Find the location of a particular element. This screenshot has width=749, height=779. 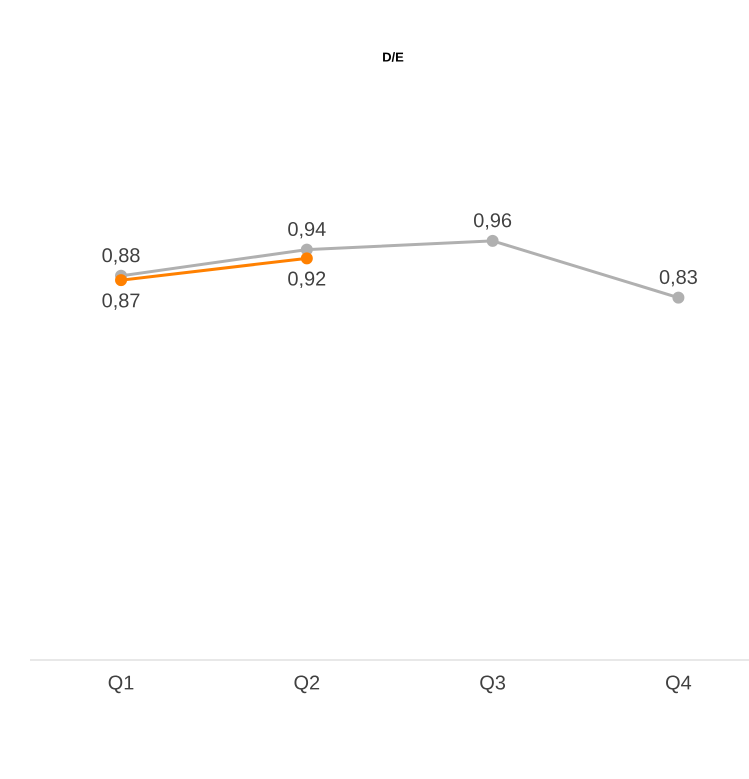

chart-title: D/E is located at coordinates (393, 57).